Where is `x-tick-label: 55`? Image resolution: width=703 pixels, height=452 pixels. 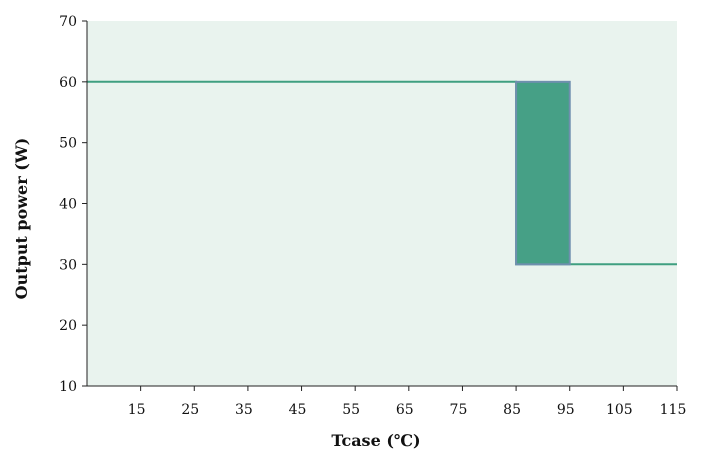 x-tick-label: 55 is located at coordinates (351, 410).